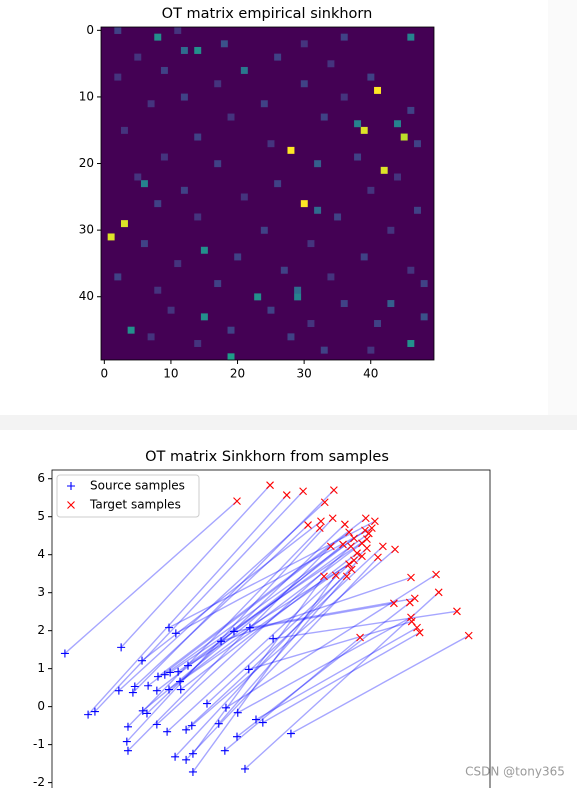 Image resolution: width=577 pixels, height=788 pixels. I want to click on y-tick-label: -2, so click(39, 781).